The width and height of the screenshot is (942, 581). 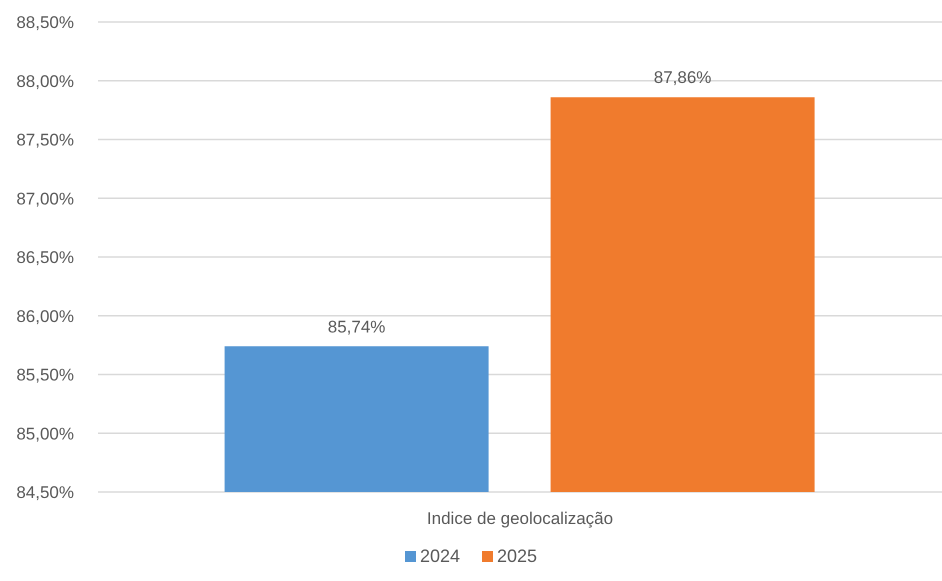 I want to click on y-tick-label: 88,50%, so click(x=45, y=22).